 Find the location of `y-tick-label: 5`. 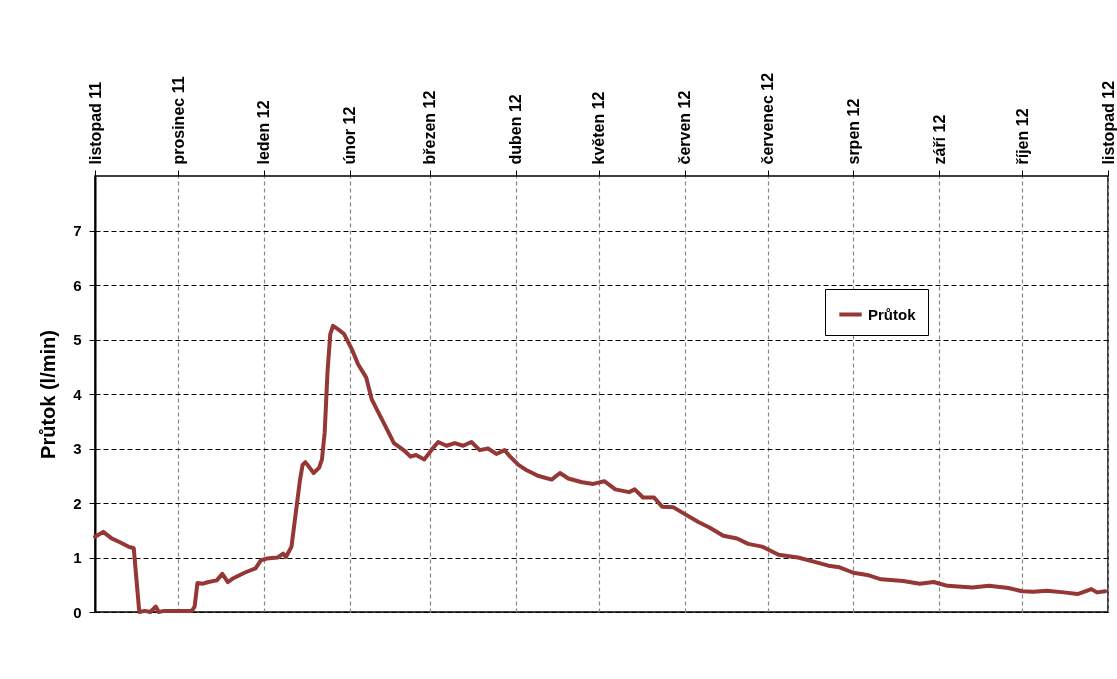

y-tick-label: 5 is located at coordinates (77, 339).